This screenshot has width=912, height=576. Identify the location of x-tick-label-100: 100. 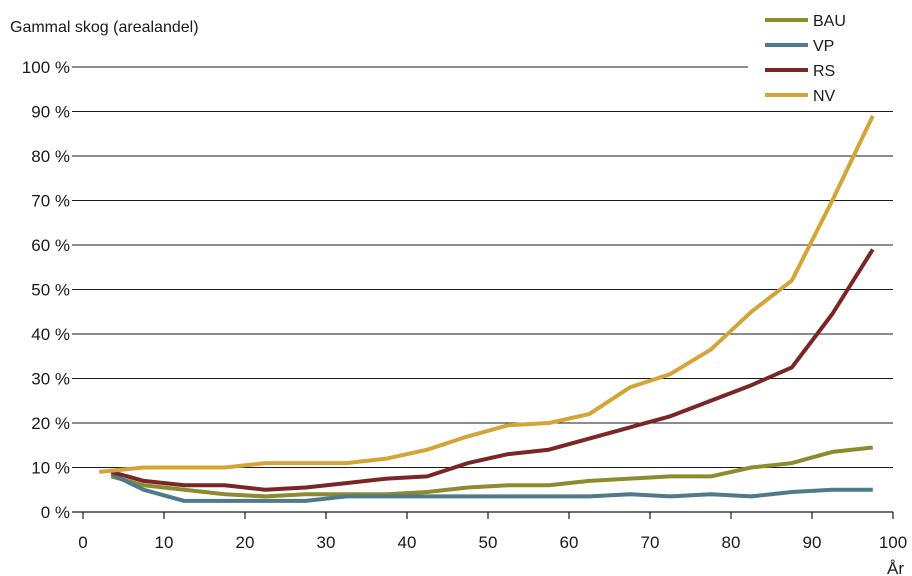
(893, 542).